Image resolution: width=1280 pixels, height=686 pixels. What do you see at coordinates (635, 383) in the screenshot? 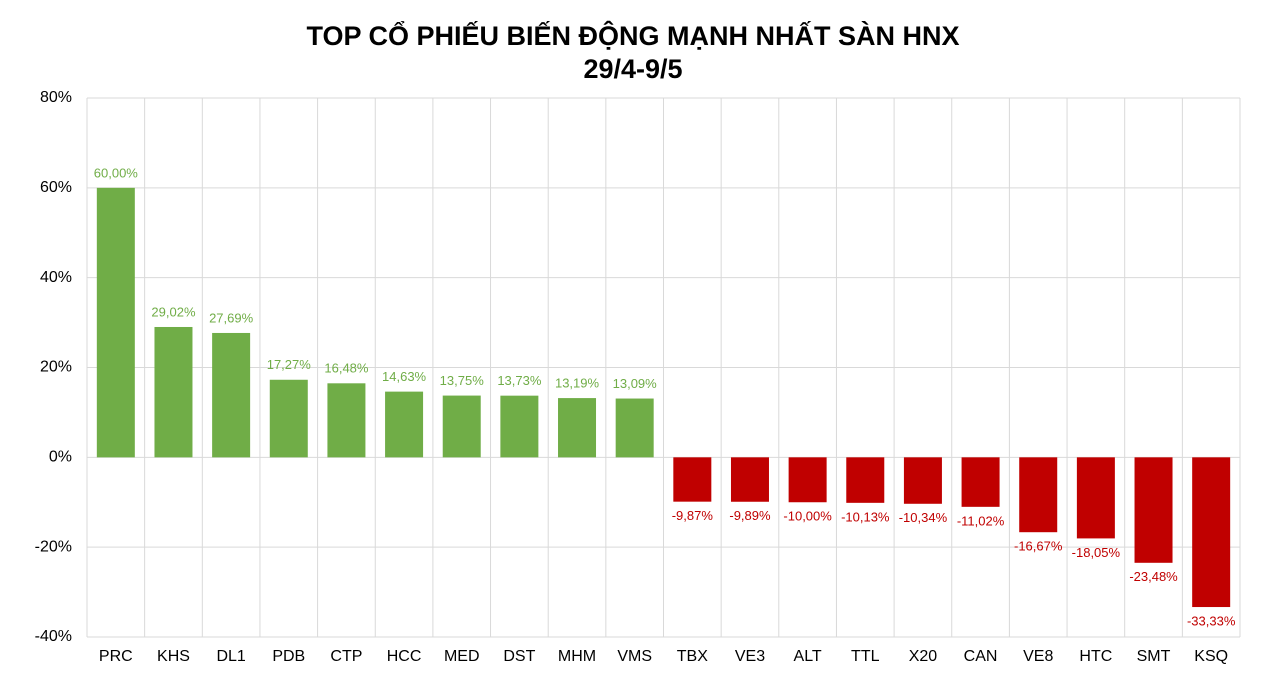
I see `value-label: 13,09%` at bounding box center [635, 383].